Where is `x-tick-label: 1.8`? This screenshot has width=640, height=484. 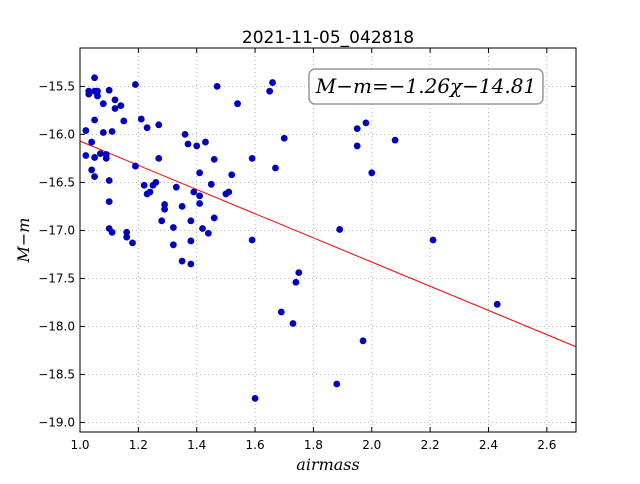 x-tick-label: 1.8 is located at coordinates (313, 445).